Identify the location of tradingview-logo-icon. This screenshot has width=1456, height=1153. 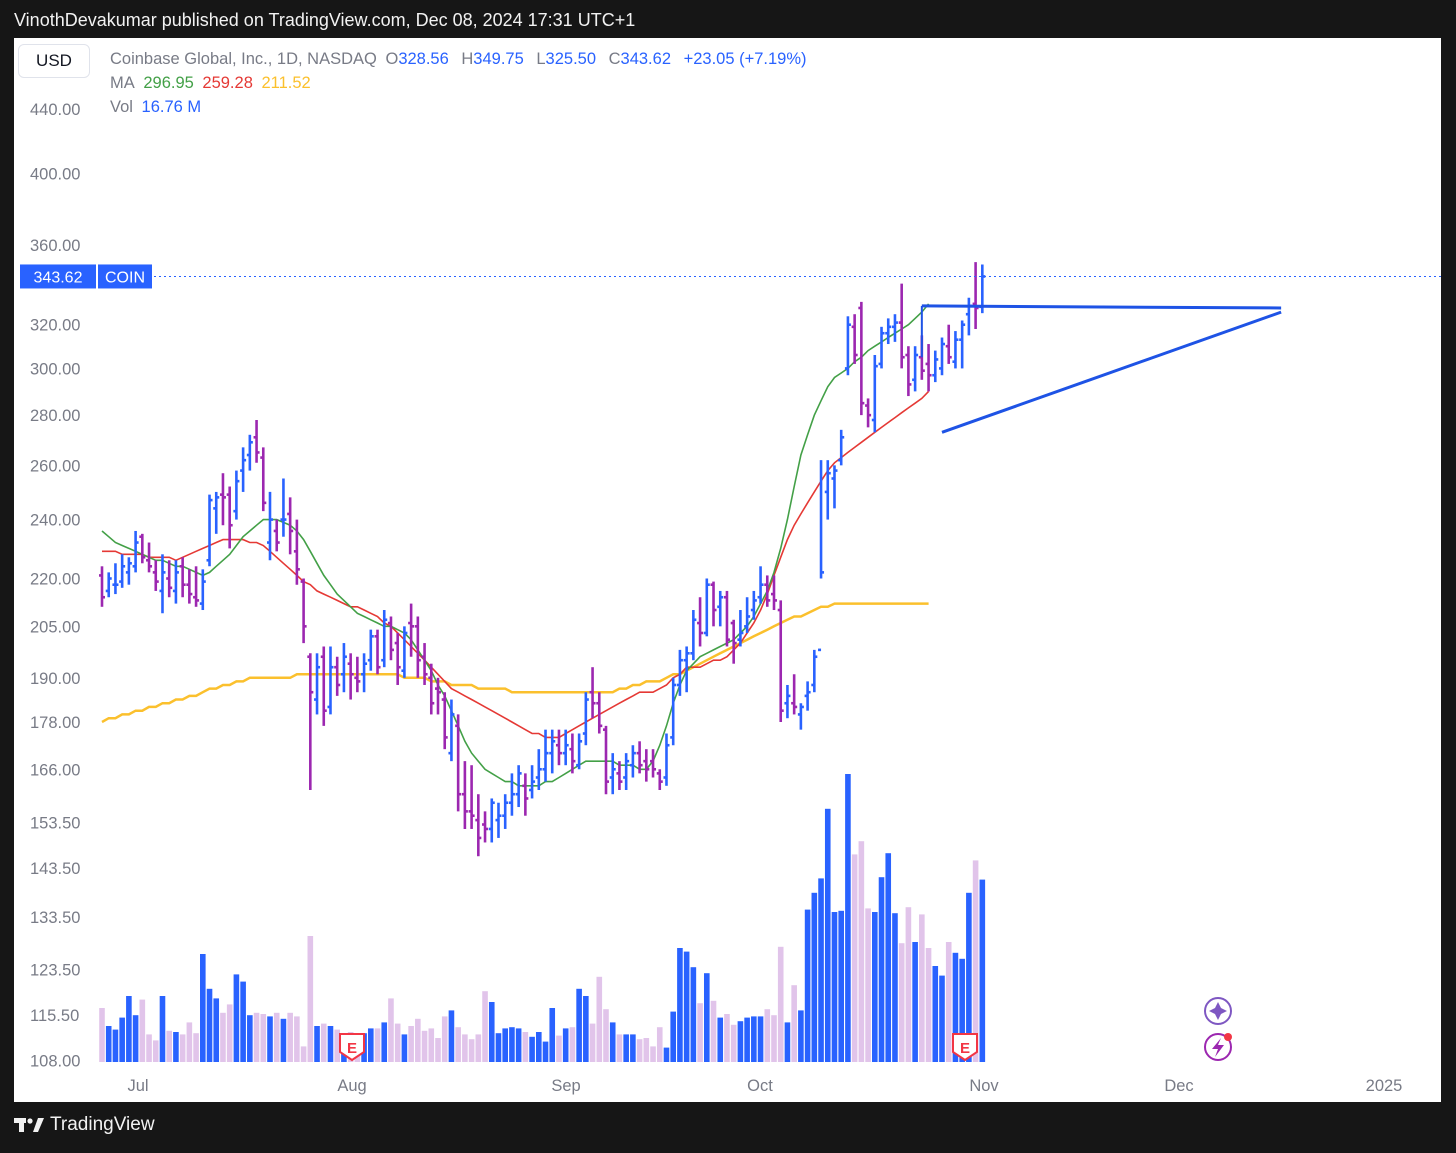
(29, 1125).